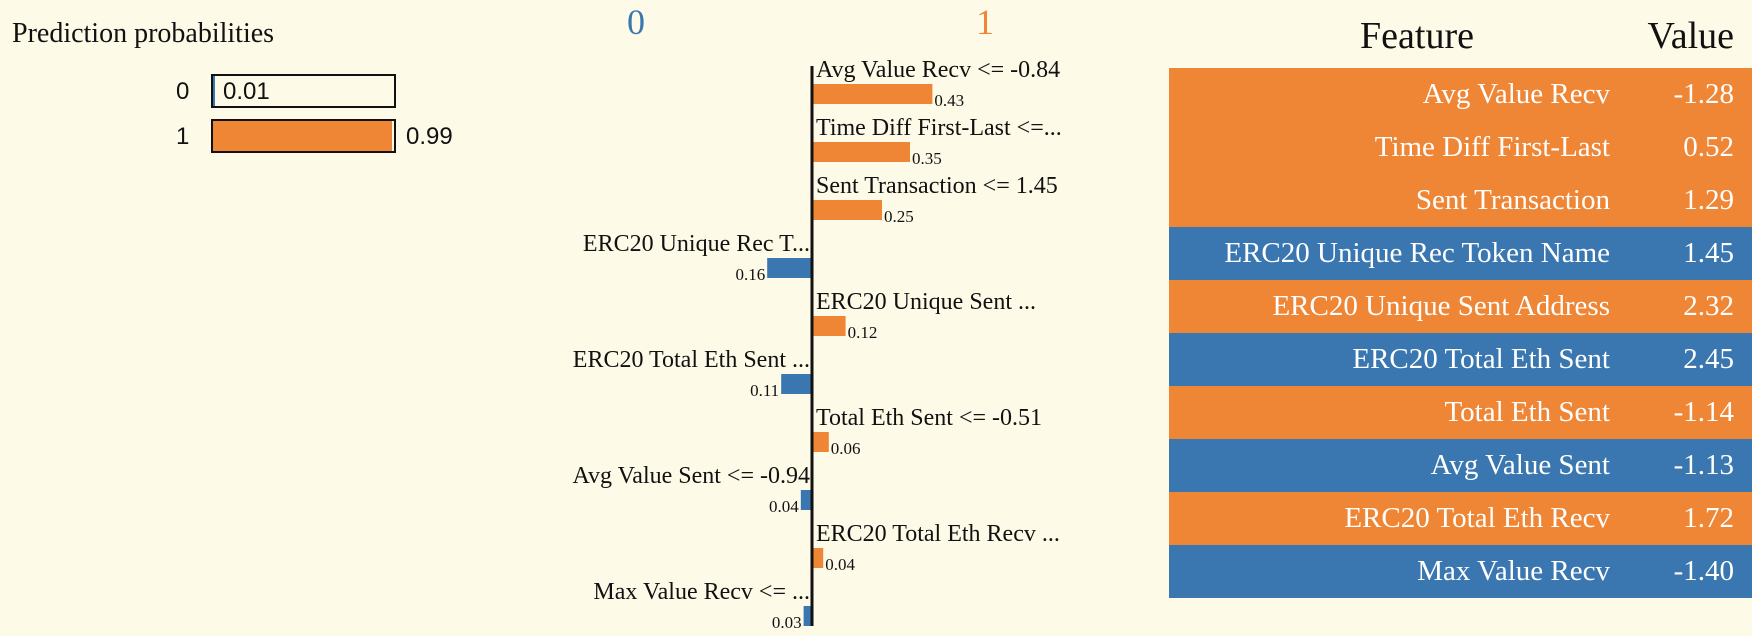 The width and height of the screenshot is (1752, 636). Describe the element at coordinates (1477, 518) in the screenshot. I see `table-cell-feature: ERC20 Total Eth Recv` at that location.